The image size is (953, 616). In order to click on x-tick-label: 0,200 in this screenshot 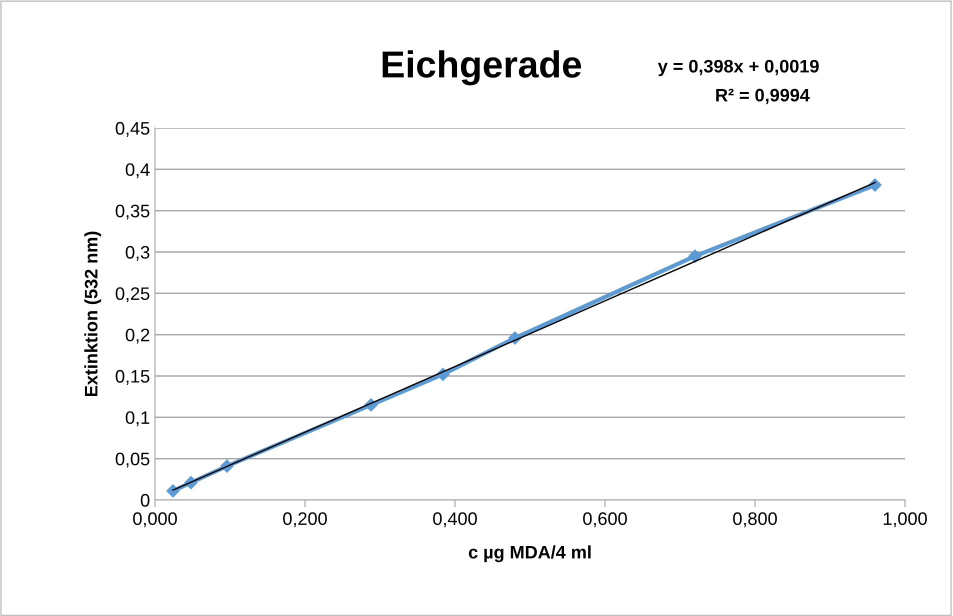, I will do `click(305, 520)`.